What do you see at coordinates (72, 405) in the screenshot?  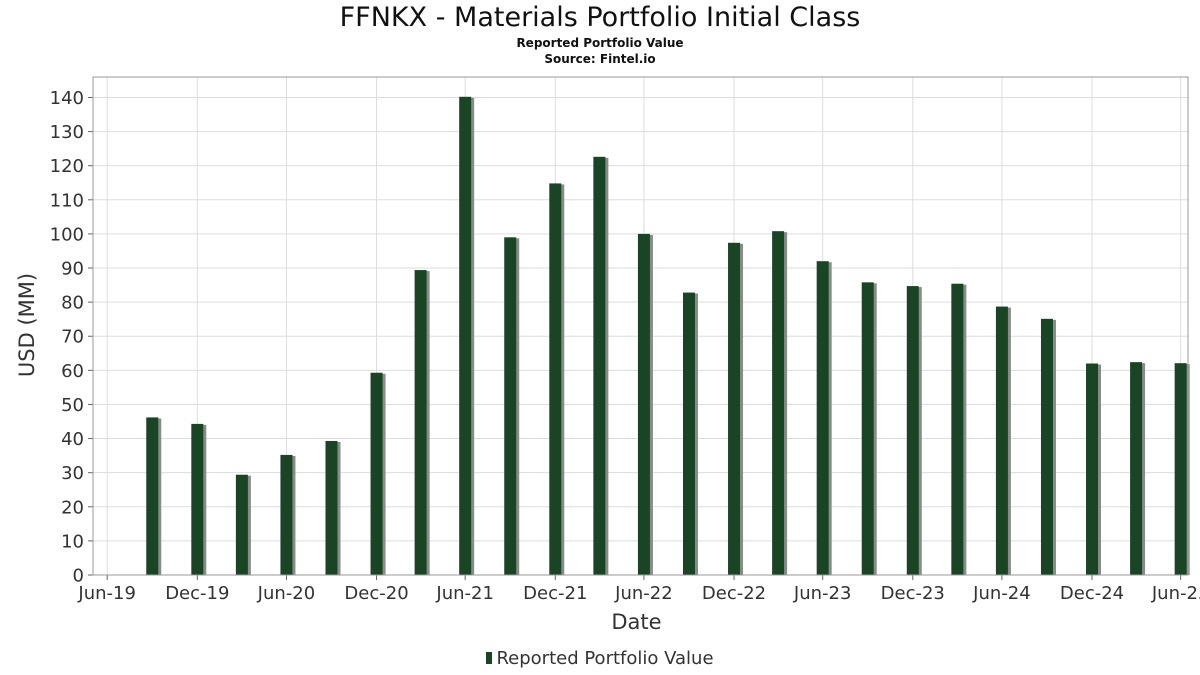 I see `y-tick-label: 50` at bounding box center [72, 405].